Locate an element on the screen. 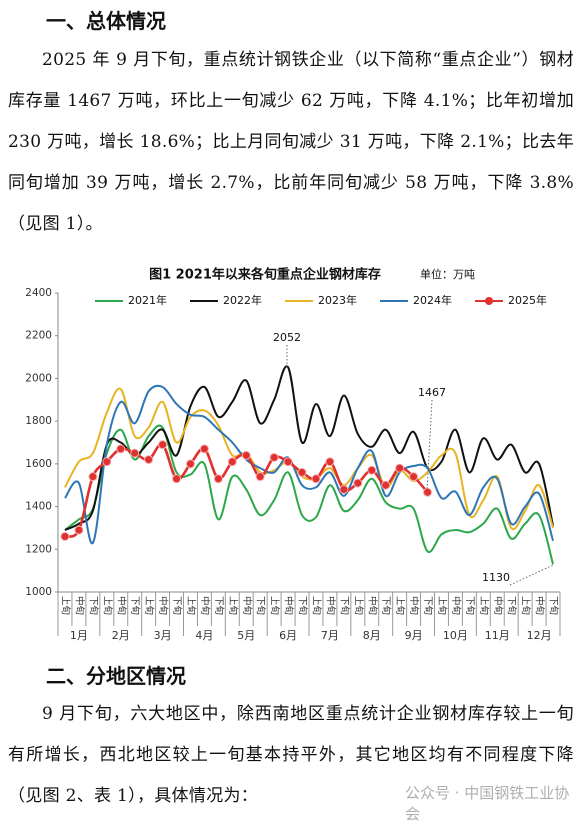 The image size is (581, 824). chart-title: 图1 2021年以来各旬重点企业钢材库存 is located at coordinates (265, 275).